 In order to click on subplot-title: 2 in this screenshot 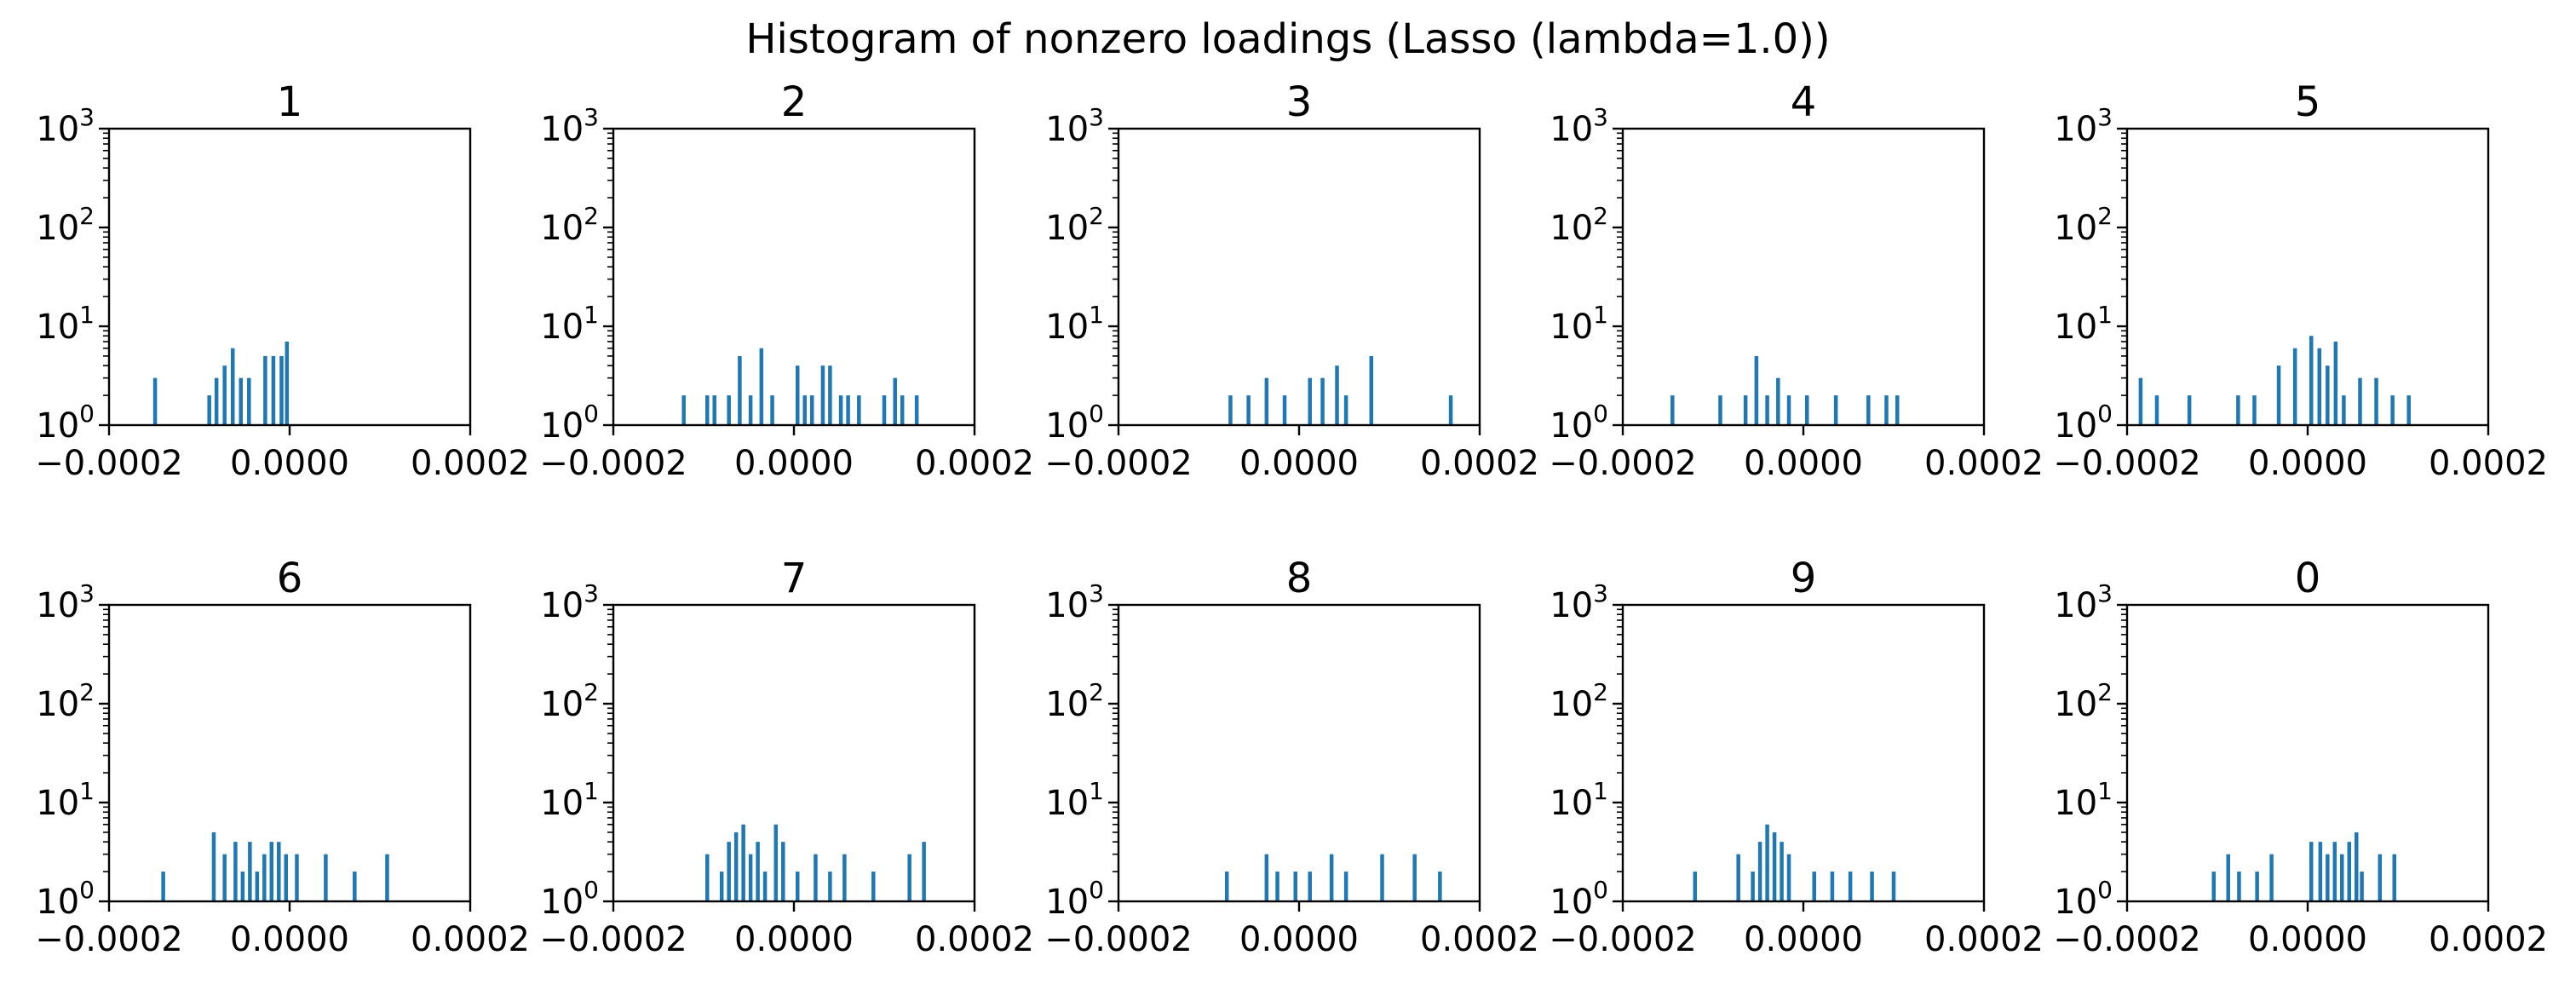, I will do `click(795, 102)`.